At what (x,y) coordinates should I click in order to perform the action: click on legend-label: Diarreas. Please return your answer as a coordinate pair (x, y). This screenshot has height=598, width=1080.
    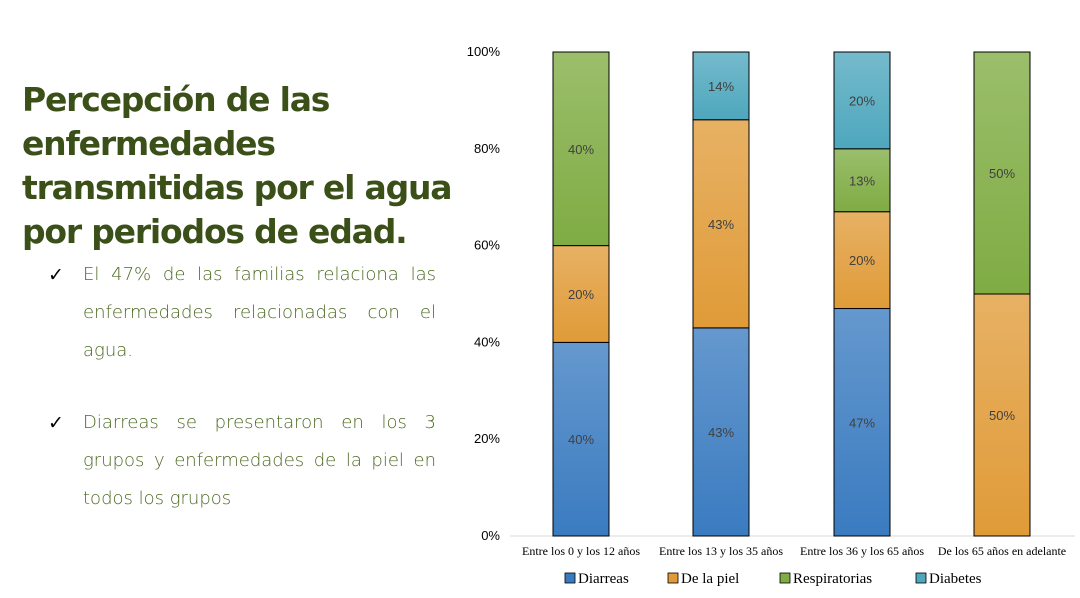
    Looking at the image, I should click on (603, 579).